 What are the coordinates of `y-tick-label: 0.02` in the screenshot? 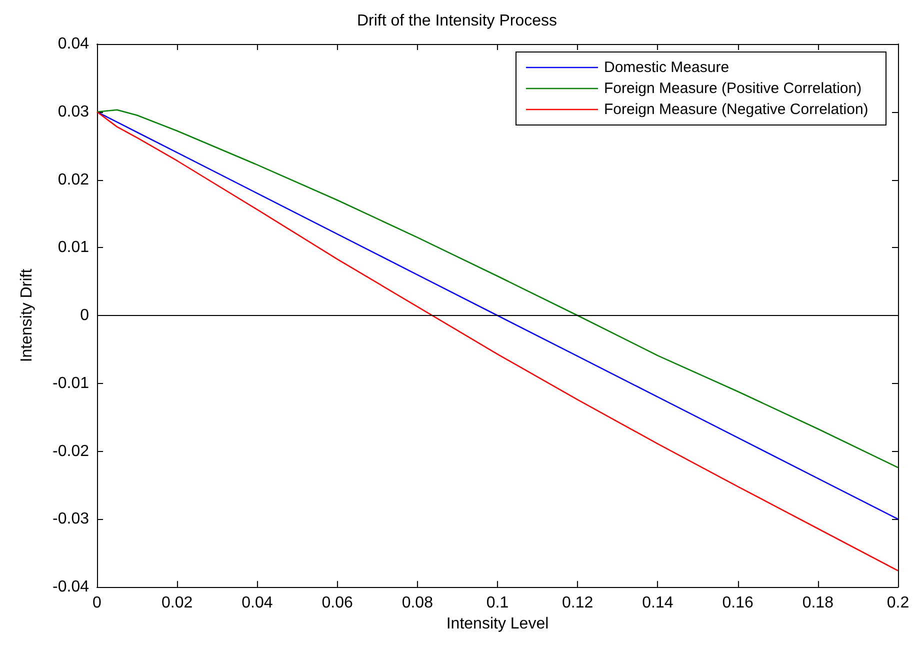 It's located at (74, 179).